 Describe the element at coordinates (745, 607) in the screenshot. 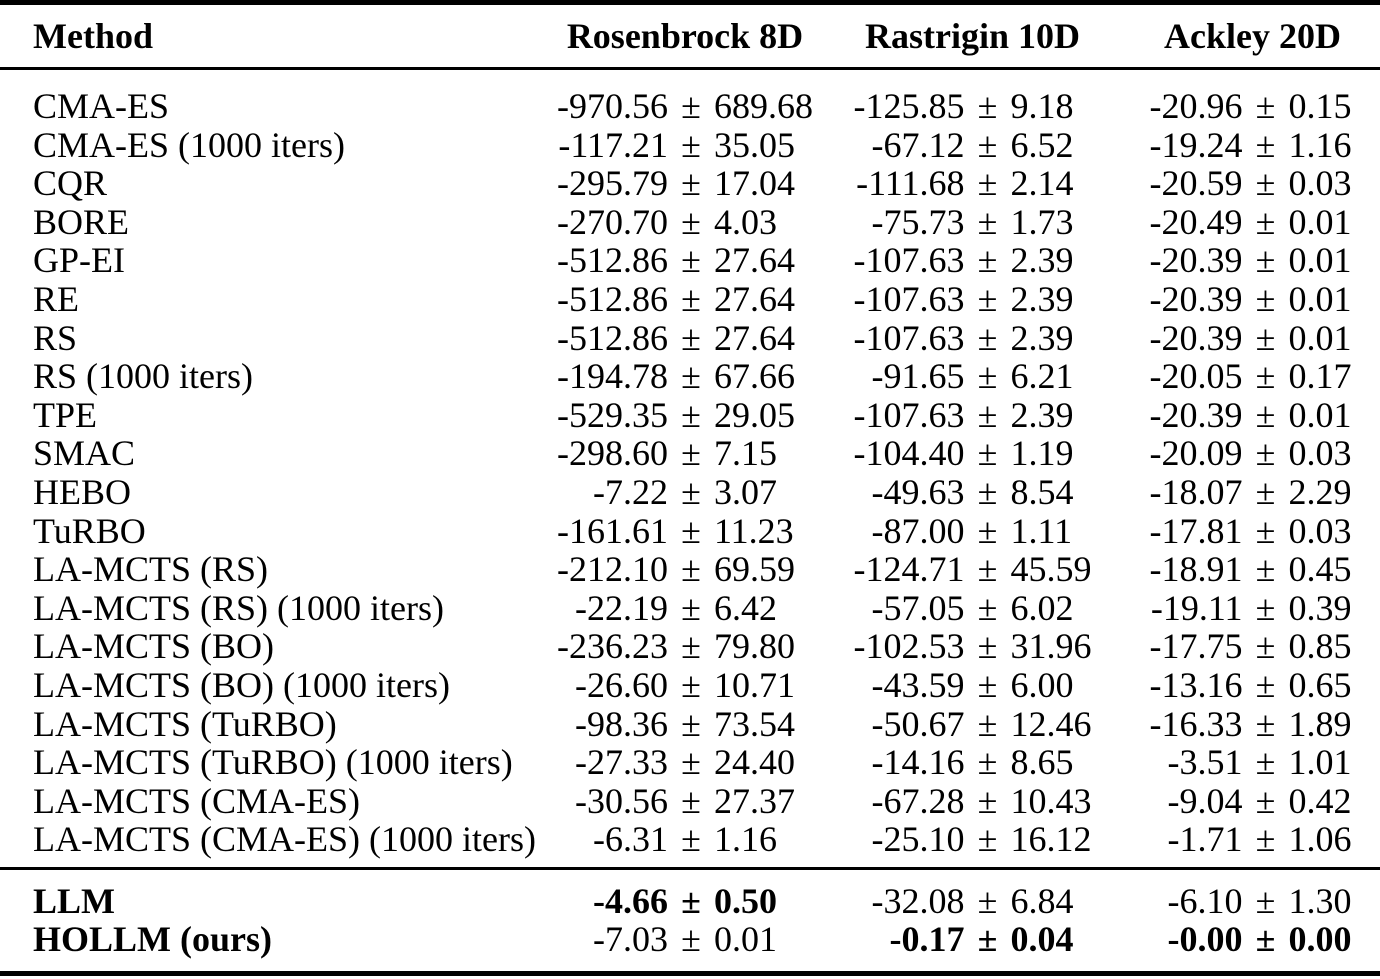

I see `std-value: 6.42` at that location.